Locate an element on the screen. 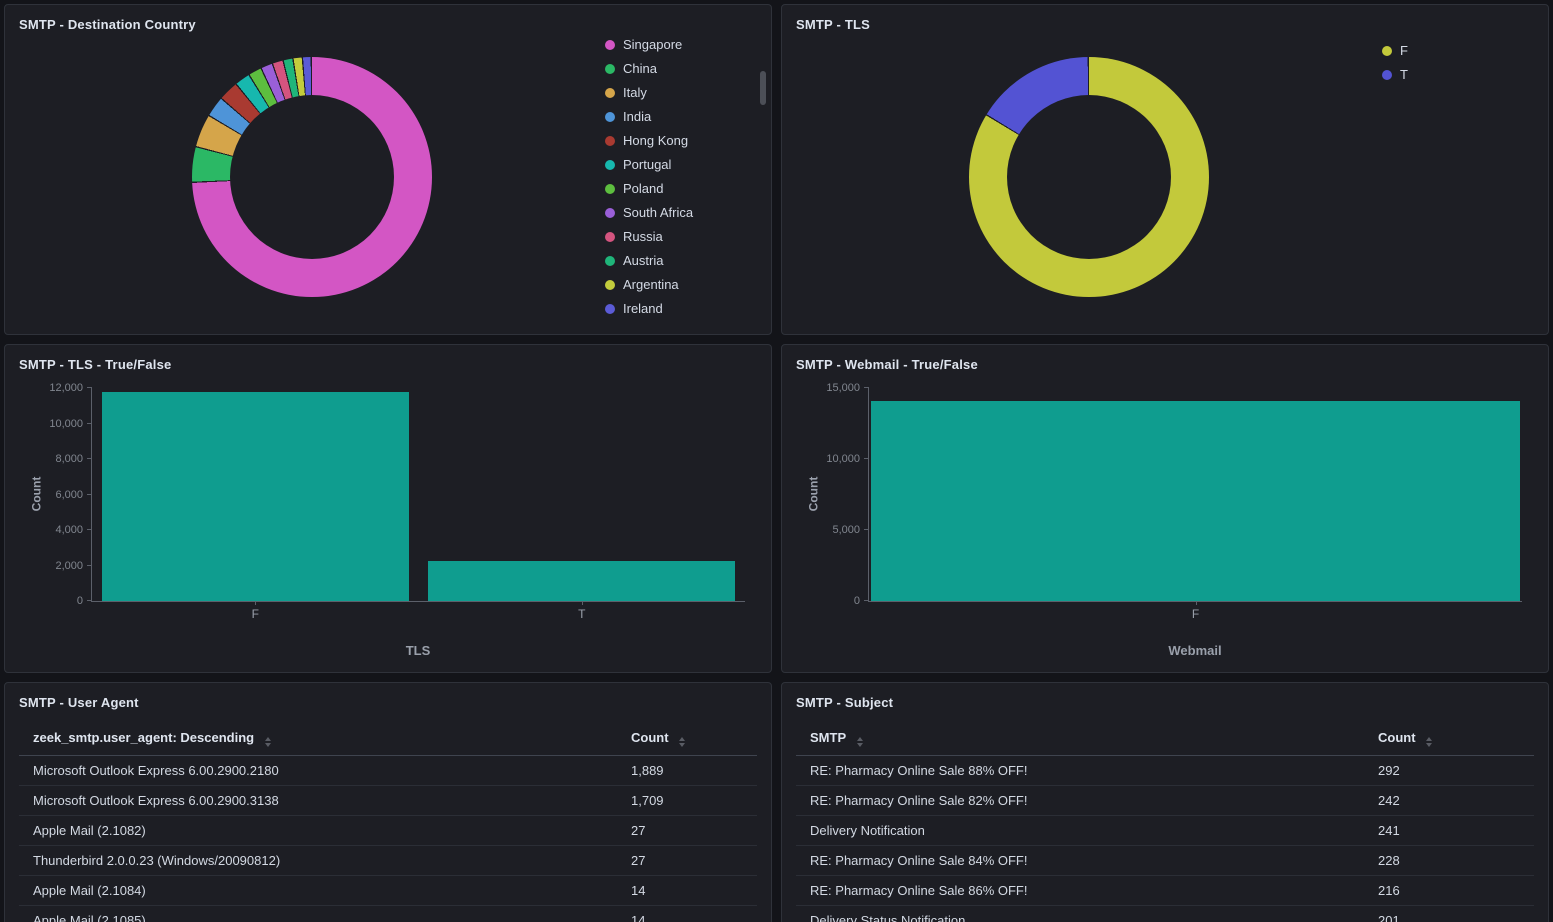  legend-item-poland: Poland is located at coordinates (681, 189).